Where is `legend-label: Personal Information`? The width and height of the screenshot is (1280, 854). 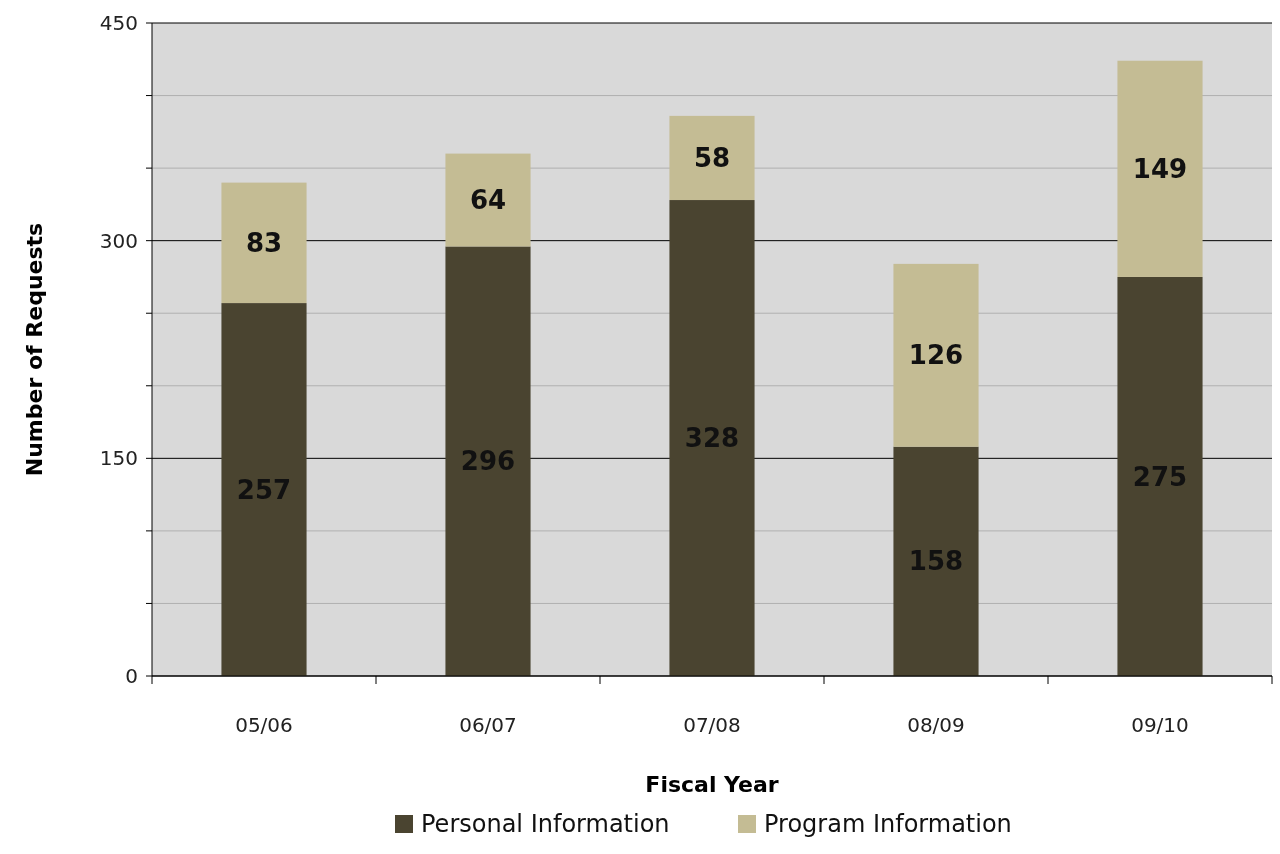
legend-label: Personal Information is located at coordinates (545, 824).